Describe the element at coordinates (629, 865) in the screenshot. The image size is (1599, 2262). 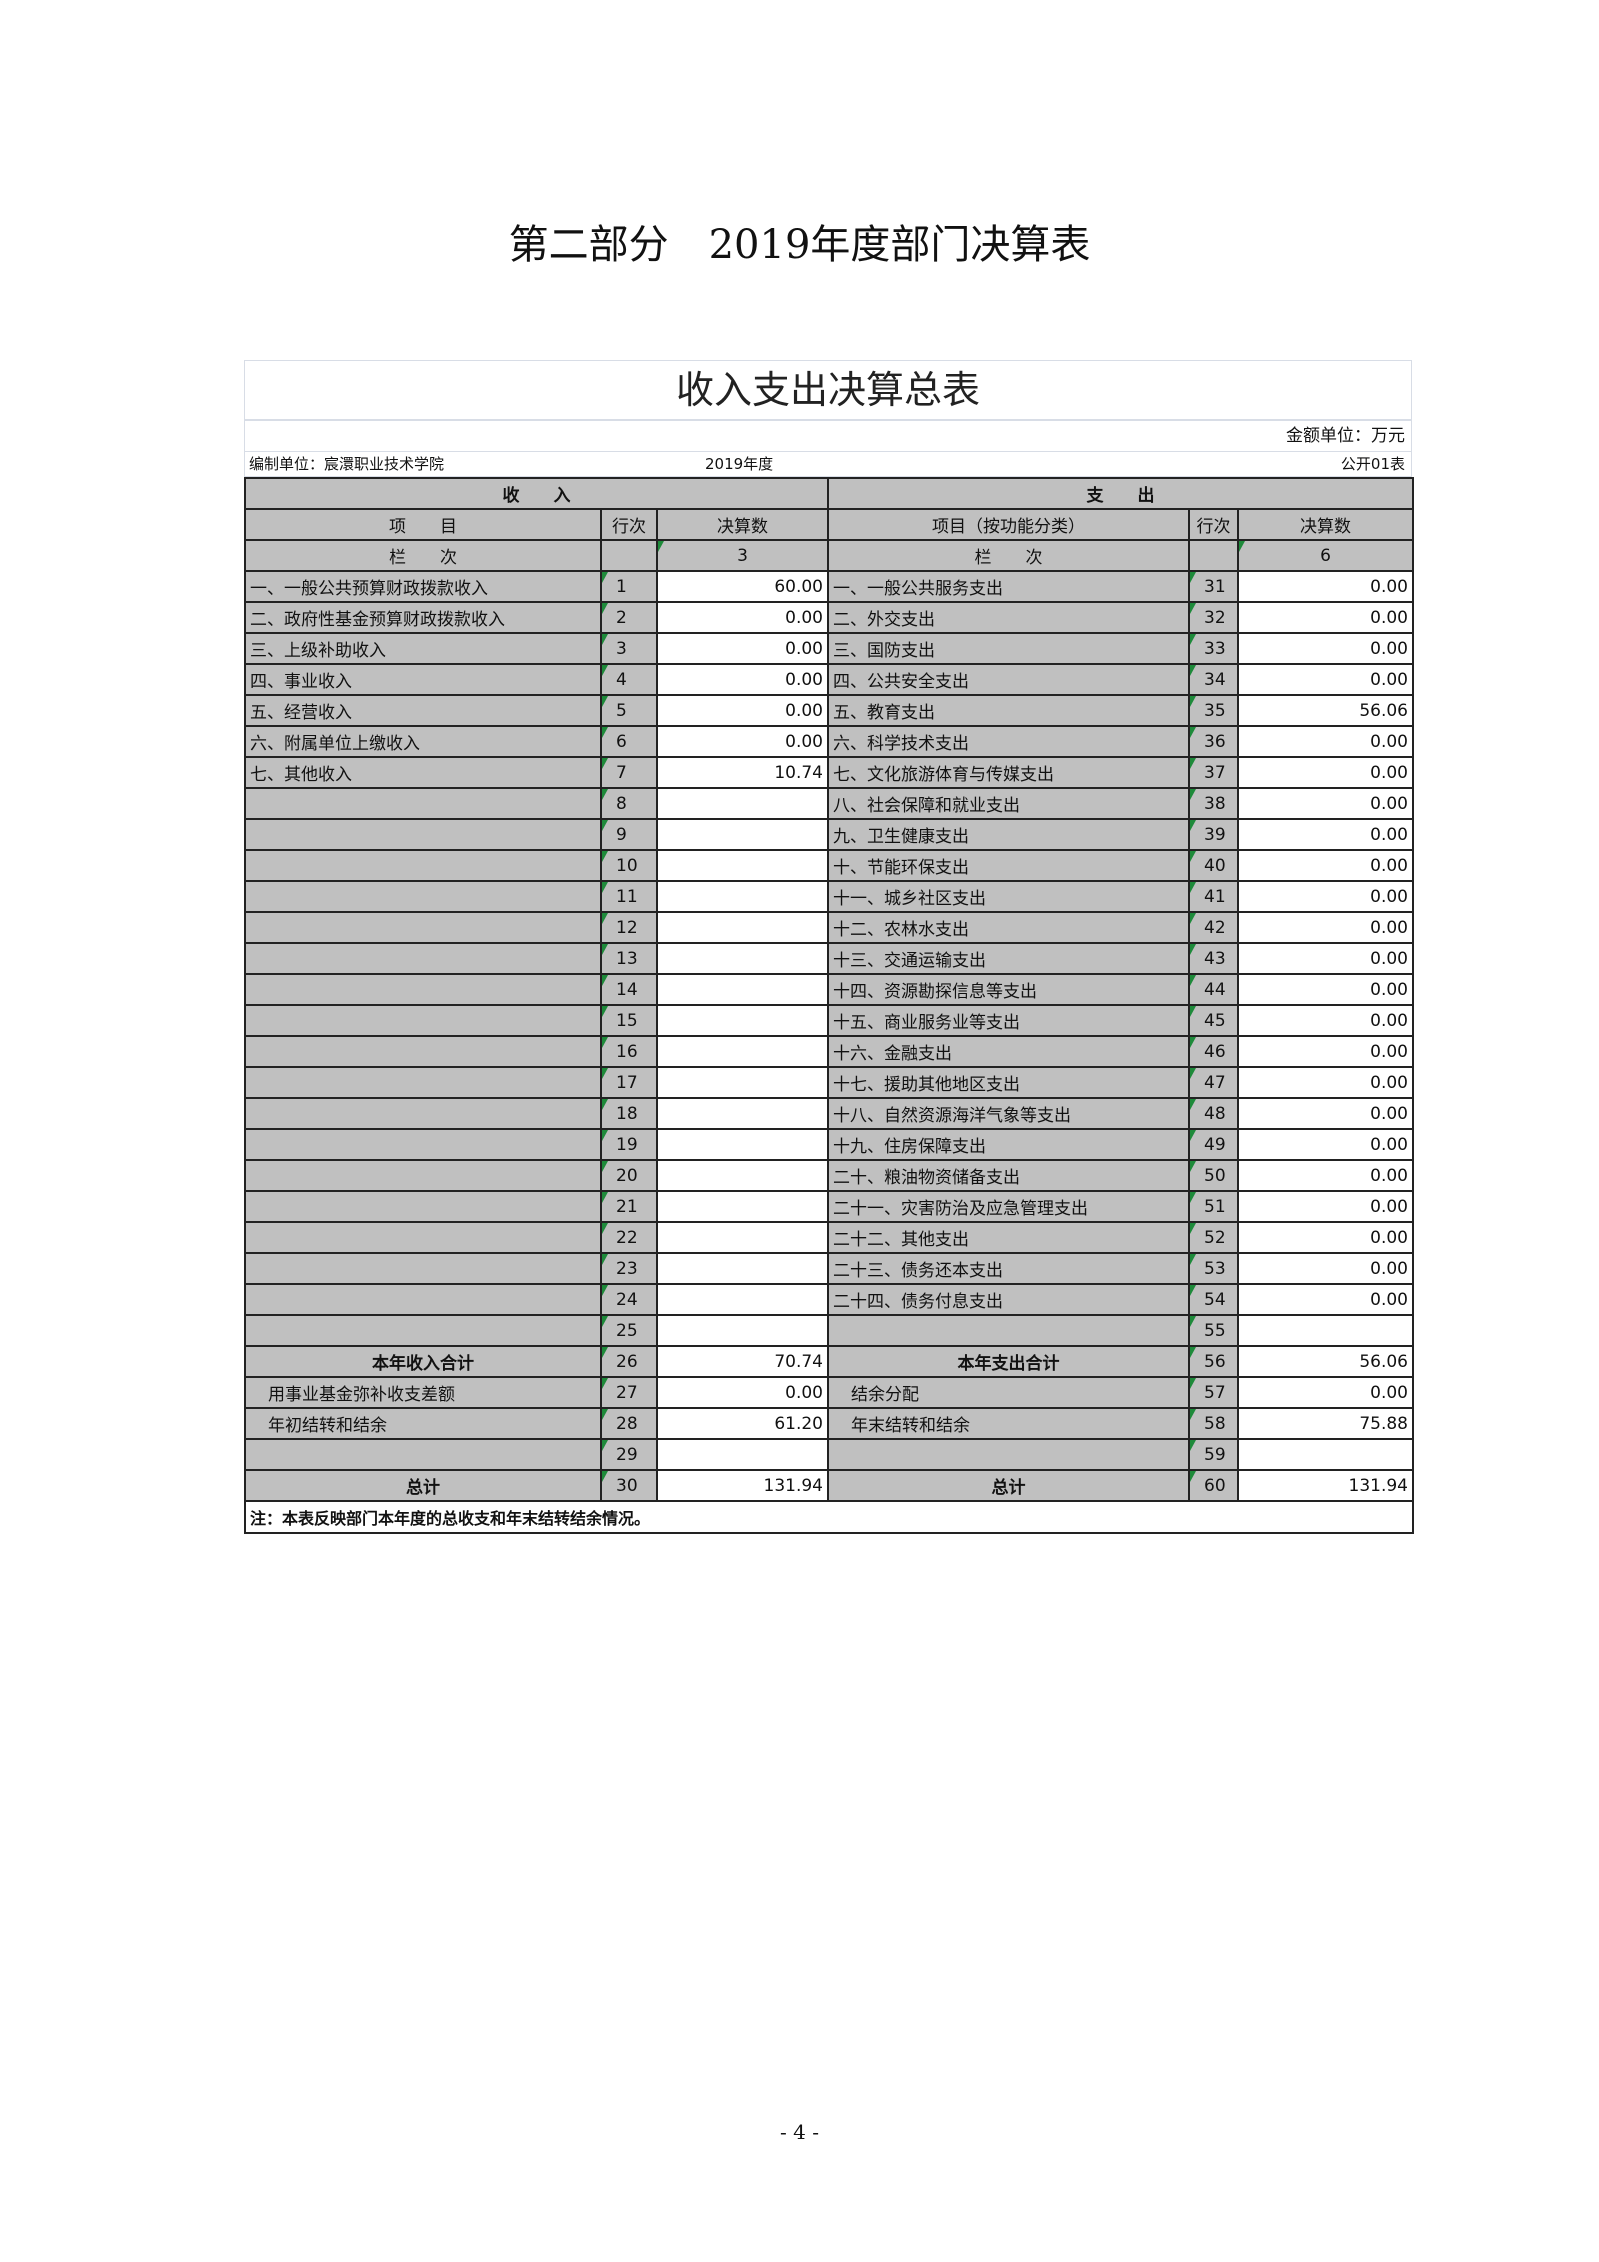
I see `income-row-no: 10` at that location.